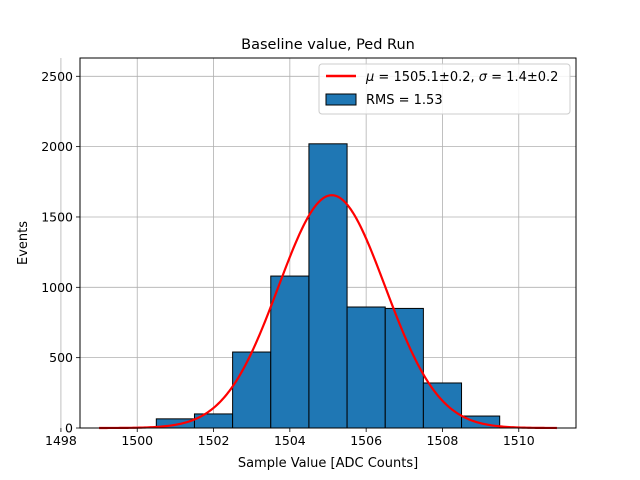 The width and height of the screenshot is (640, 480). I want to click on legend-box, so click(444, 89).